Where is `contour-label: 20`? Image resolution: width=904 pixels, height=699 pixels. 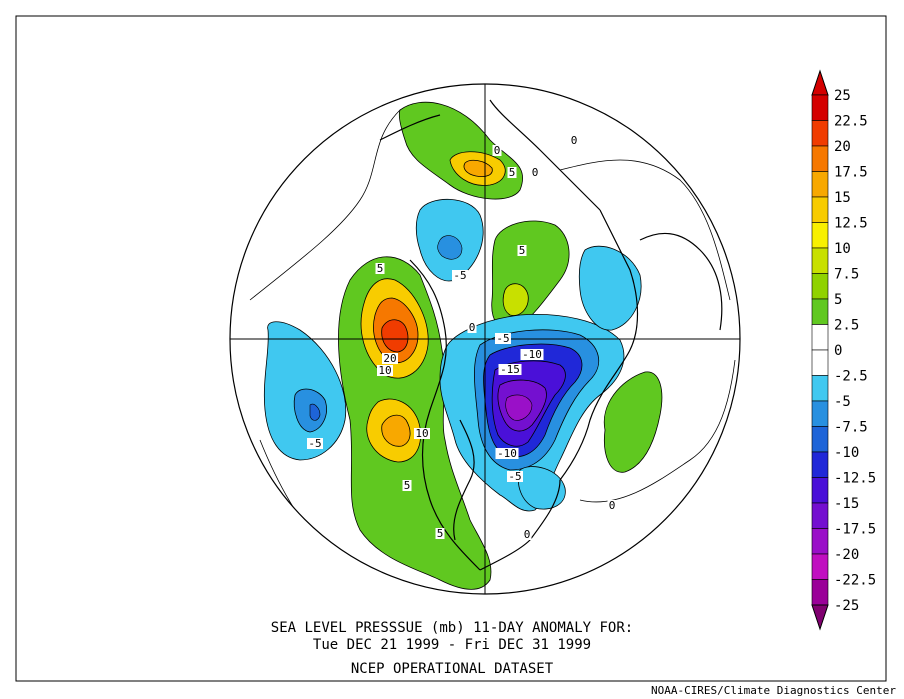
contour-label: 20 is located at coordinates (389, 358).